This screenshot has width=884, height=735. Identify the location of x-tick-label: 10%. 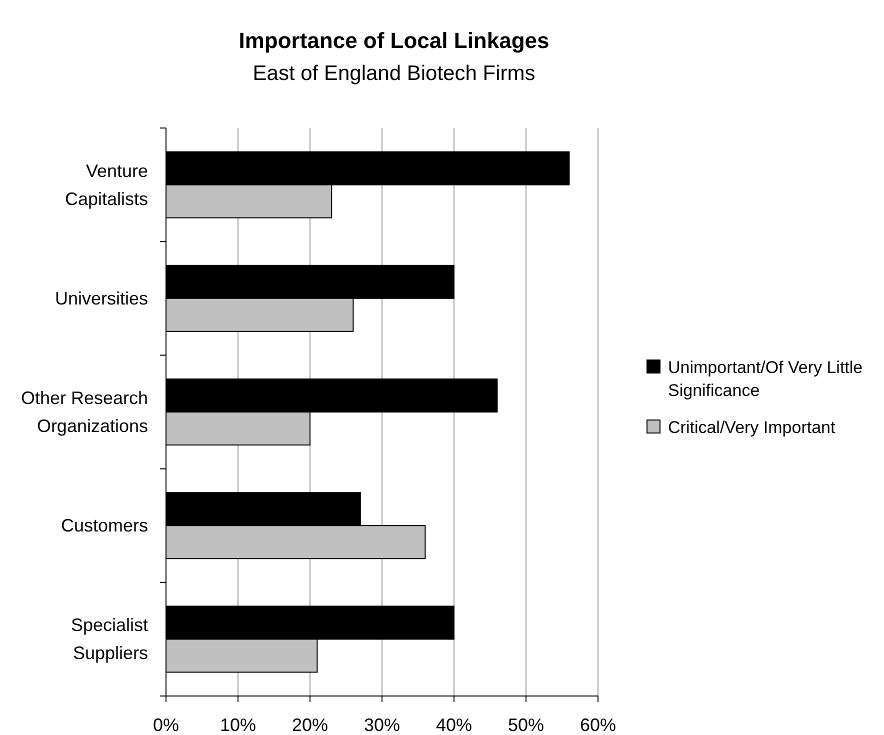
(238, 725).